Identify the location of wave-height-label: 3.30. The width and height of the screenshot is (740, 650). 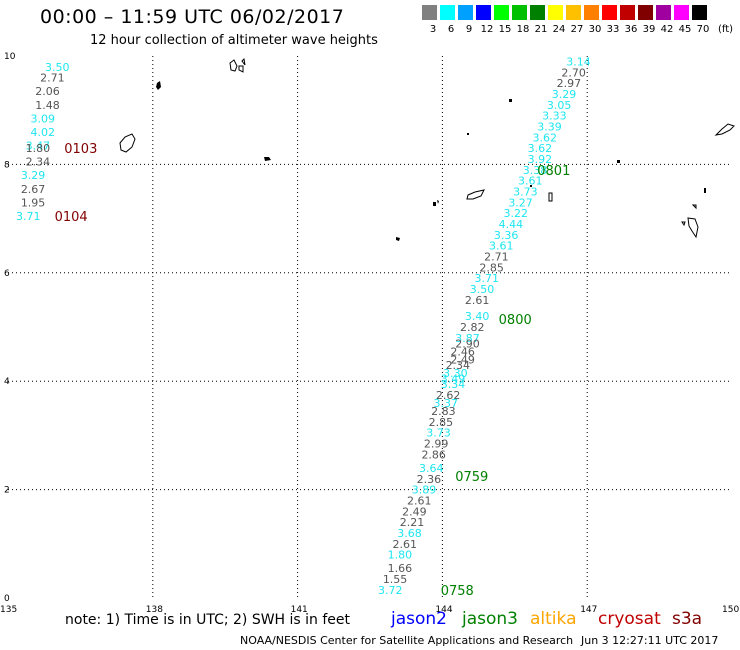
(455, 373).